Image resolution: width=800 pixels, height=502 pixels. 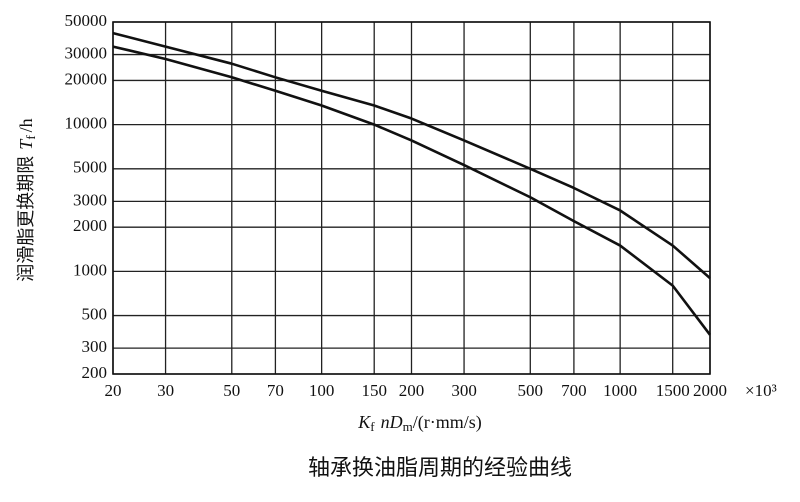 What do you see at coordinates (408, 426) in the screenshot?
I see `x-label-sub: m` at bounding box center [408, 426].